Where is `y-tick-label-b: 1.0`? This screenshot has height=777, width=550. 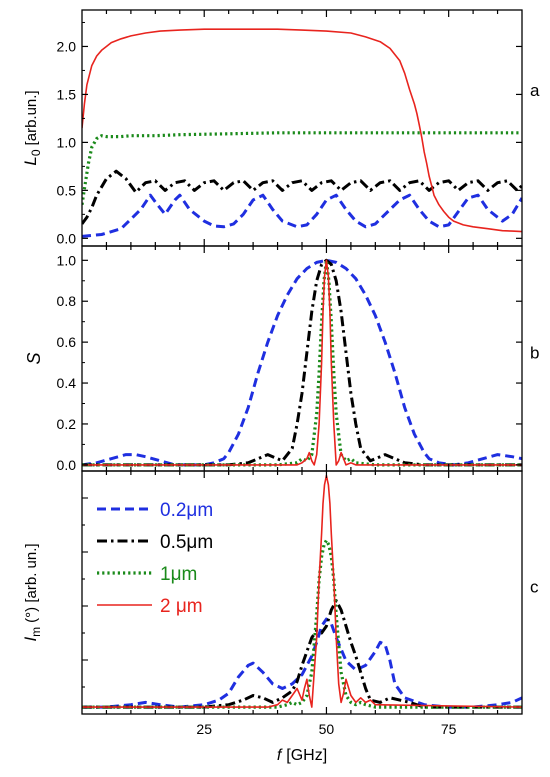 y-tick-label-b: 1.0 is located at coordinates (67, 260).